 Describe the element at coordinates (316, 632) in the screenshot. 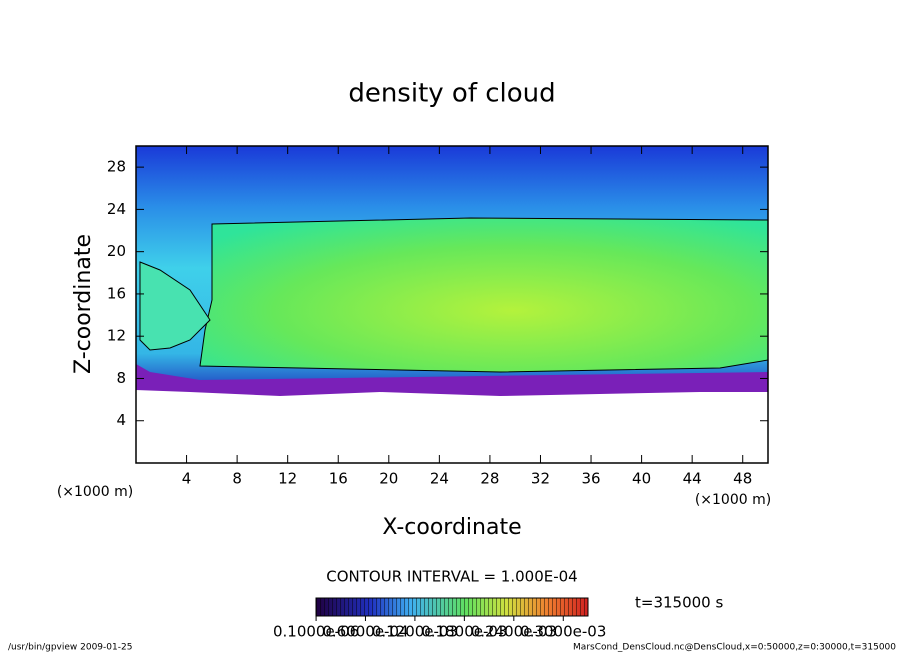

I see `colorbar-tick-label: 0.1000e-06` at that location.